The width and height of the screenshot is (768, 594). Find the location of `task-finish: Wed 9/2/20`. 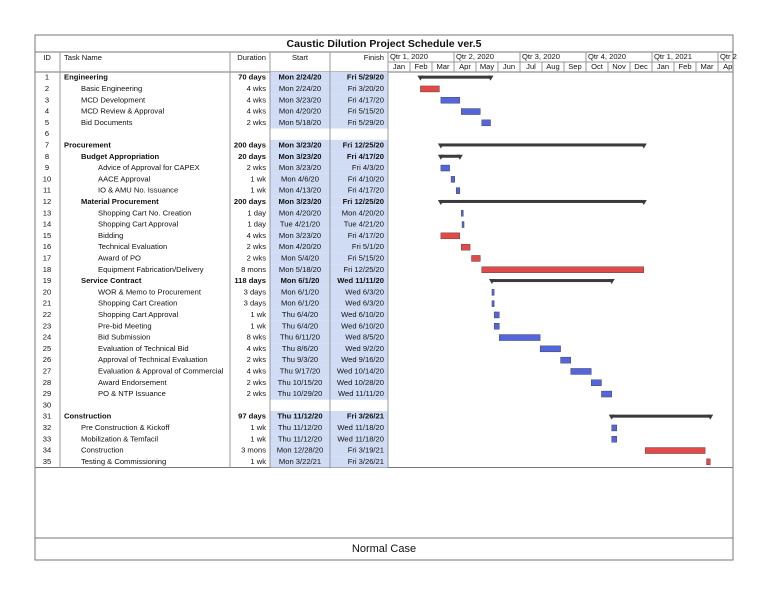

task-finish: Wed 9/2/20 is located at coordinates (364, 348).